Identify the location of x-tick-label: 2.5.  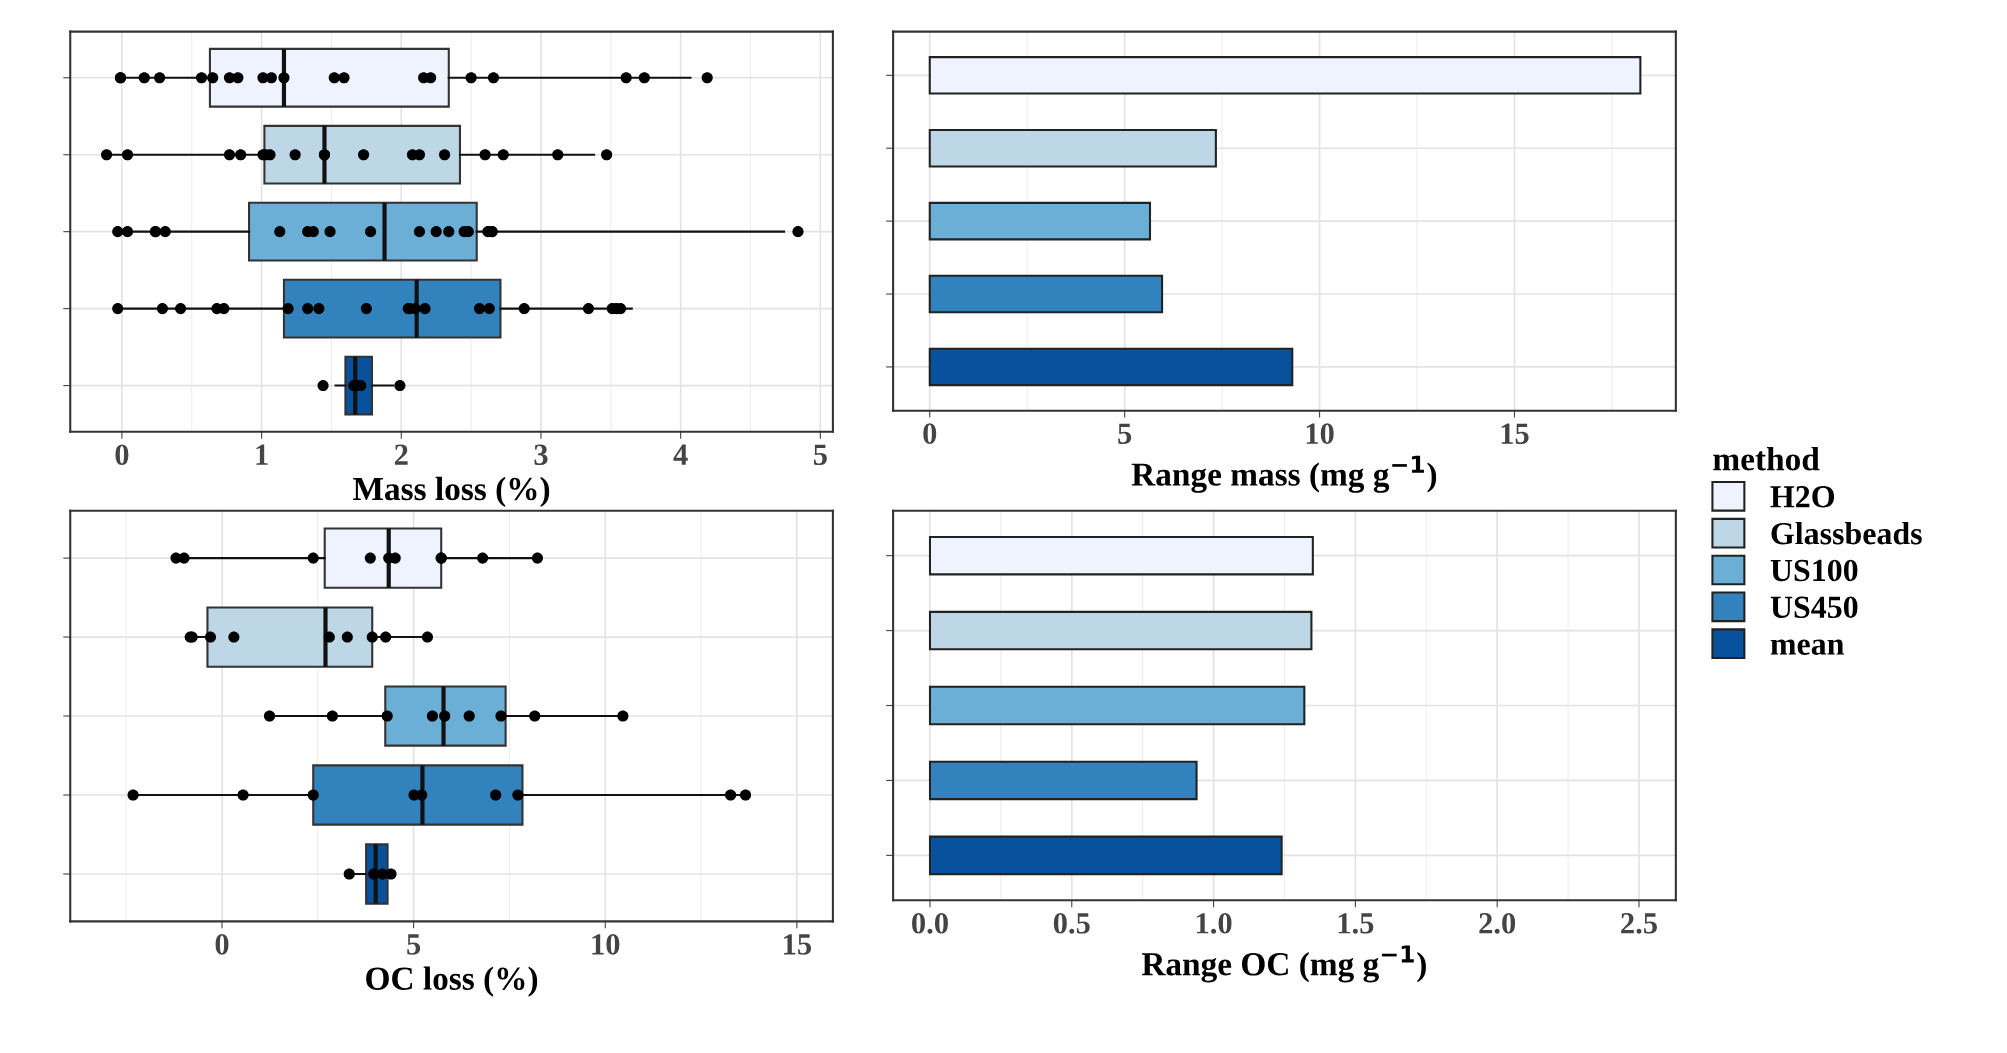
(1639, 923).